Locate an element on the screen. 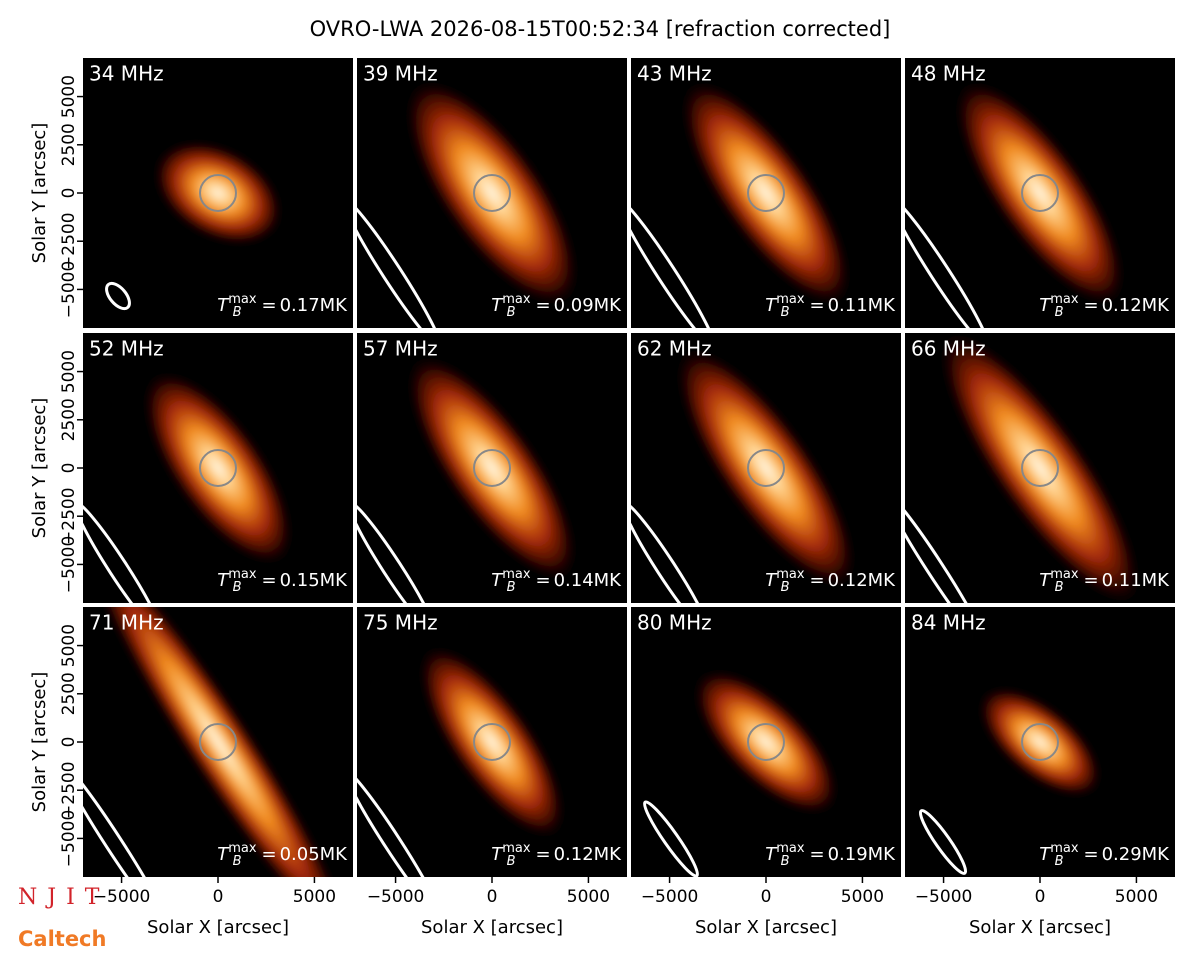 Image resolution: width=1200 pixels, height=975 pixels. logos: NJIT Caltech is located at coordinates (63, 918).